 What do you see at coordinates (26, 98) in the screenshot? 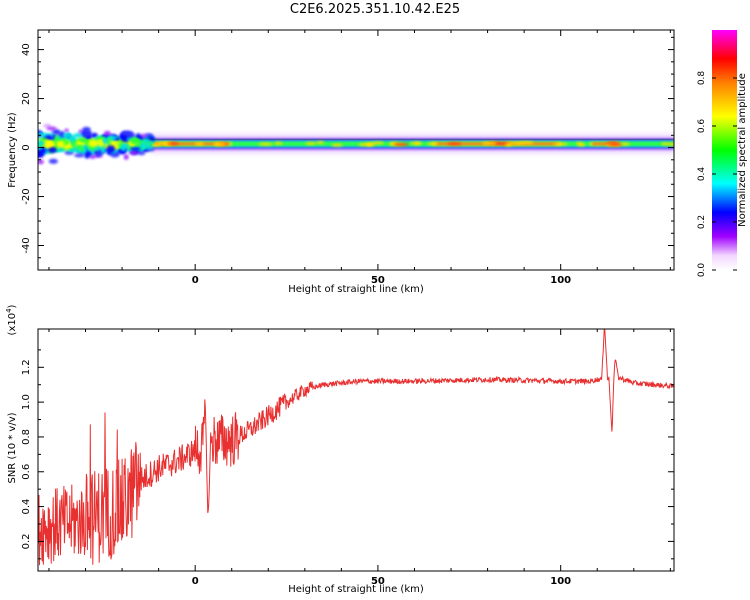
I see `y-tick-label: 20` at bounding box center [26, 98].